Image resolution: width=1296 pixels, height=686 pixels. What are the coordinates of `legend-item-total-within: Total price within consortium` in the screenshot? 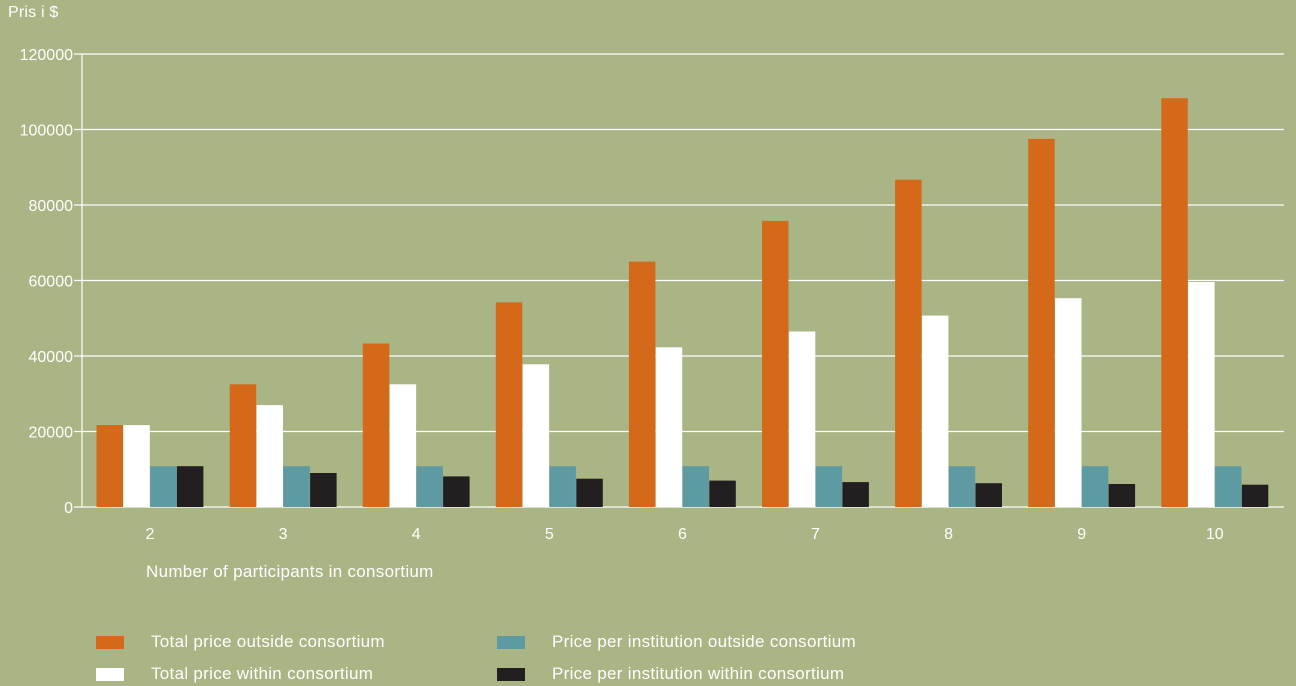 It's located at (234, 674).